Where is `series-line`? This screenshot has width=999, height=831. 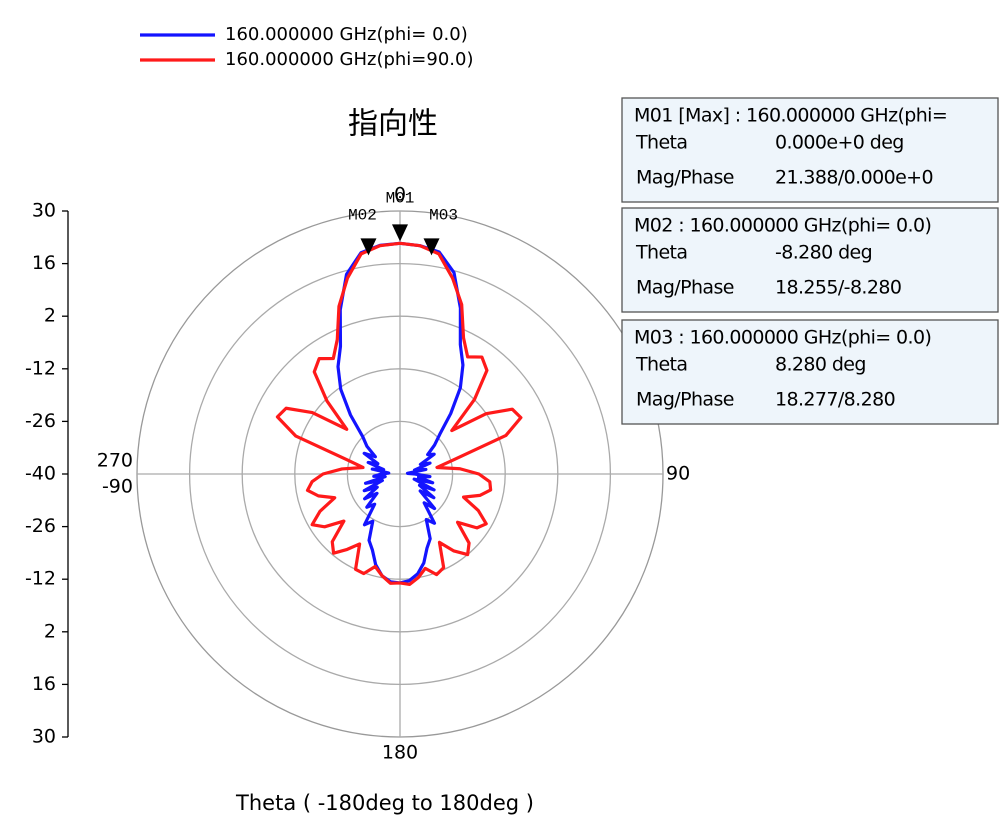
series-line is located at coordinates (399, 414).